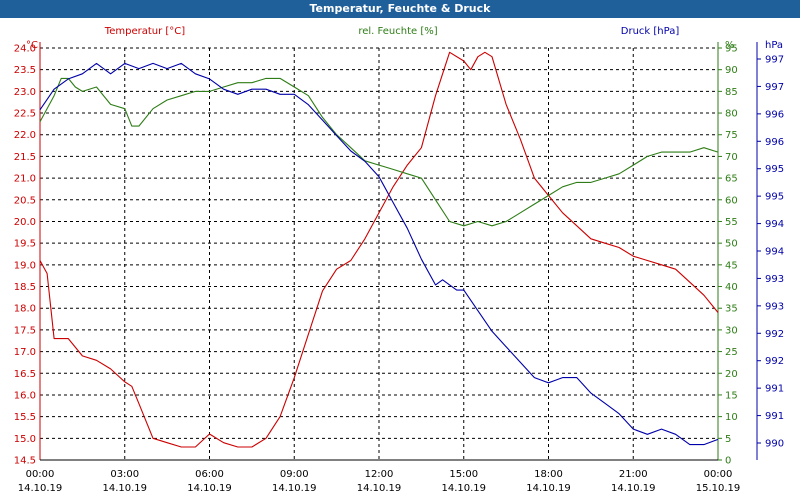 This screenshot has width=800, height=500. What do you see at coordinates (731, 374) in the screenshot?
I see `tick-label-humidity: 20` at bounding box center [731, 374].